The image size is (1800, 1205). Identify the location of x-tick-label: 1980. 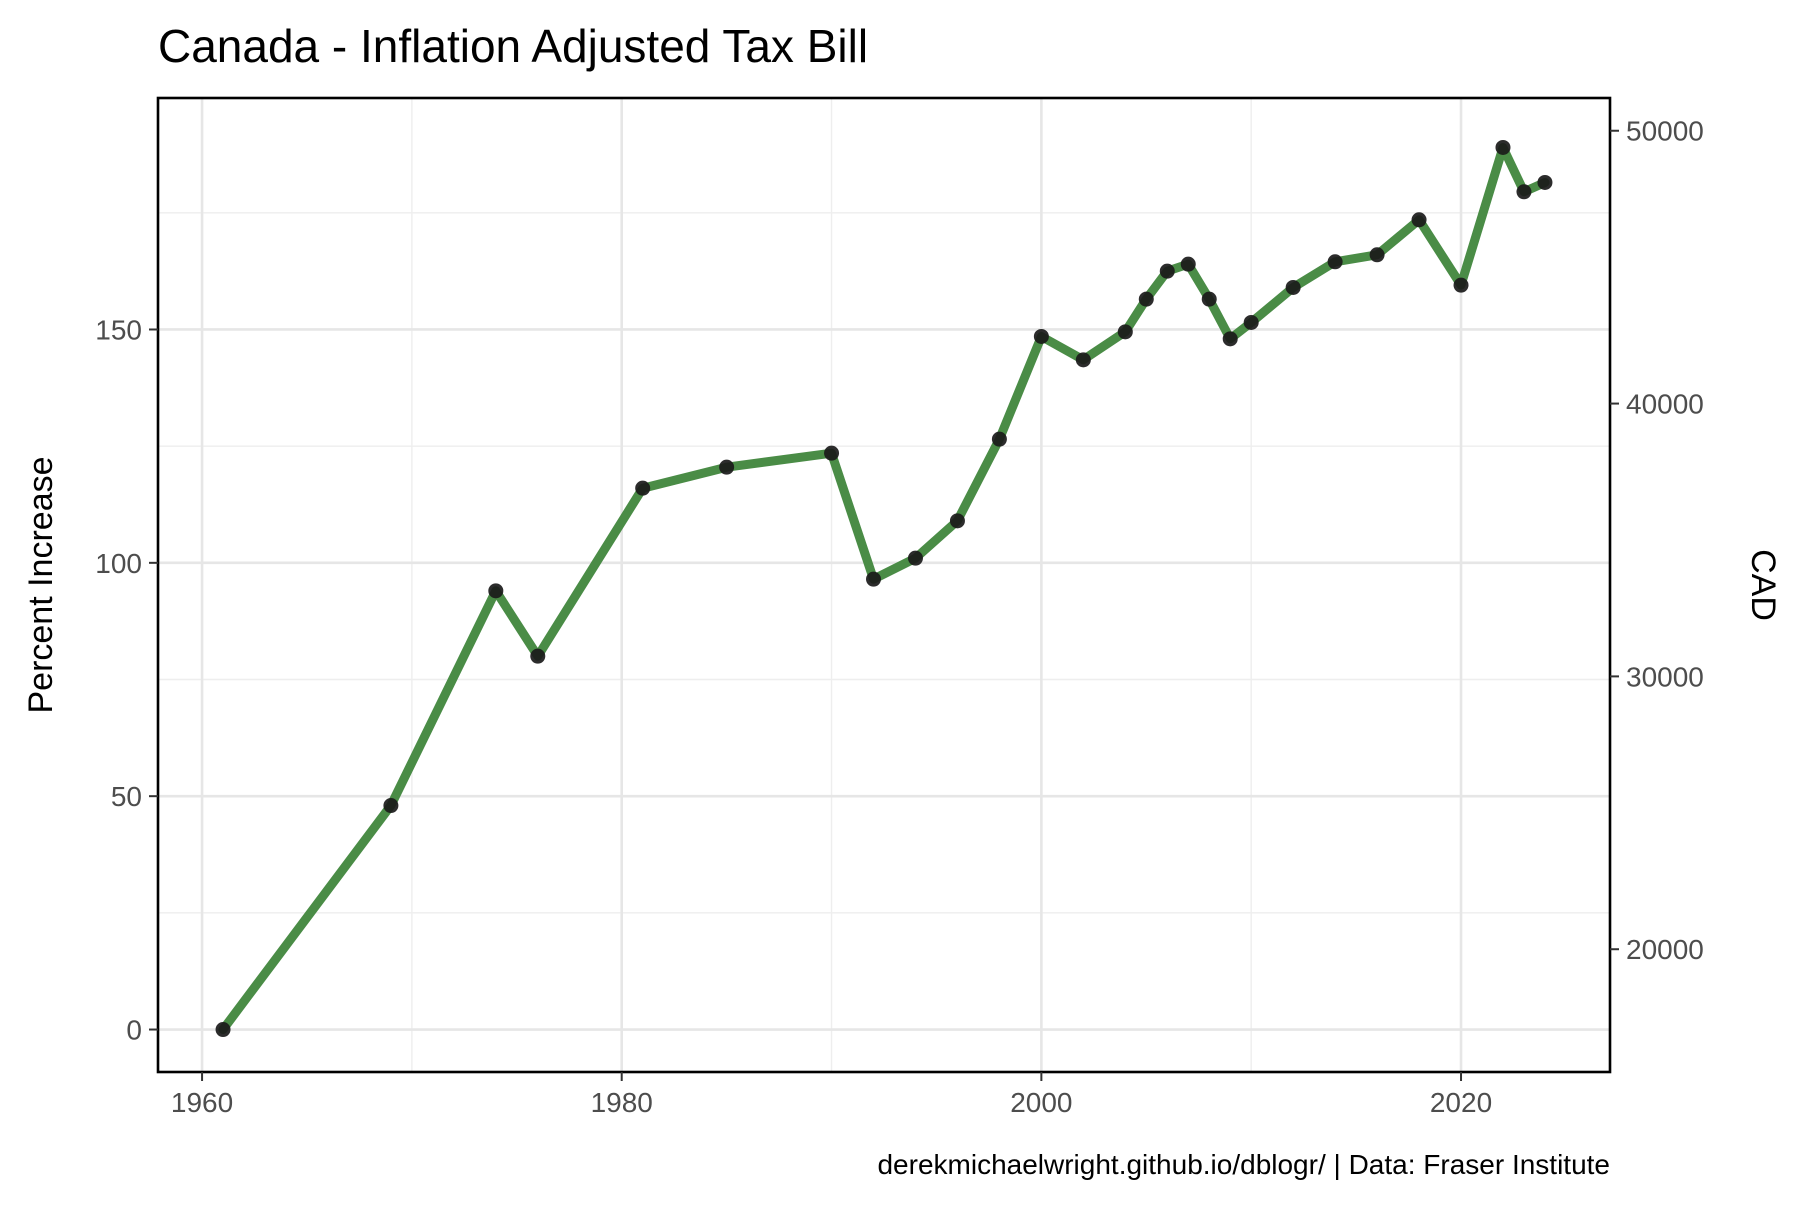
(622, 1102).